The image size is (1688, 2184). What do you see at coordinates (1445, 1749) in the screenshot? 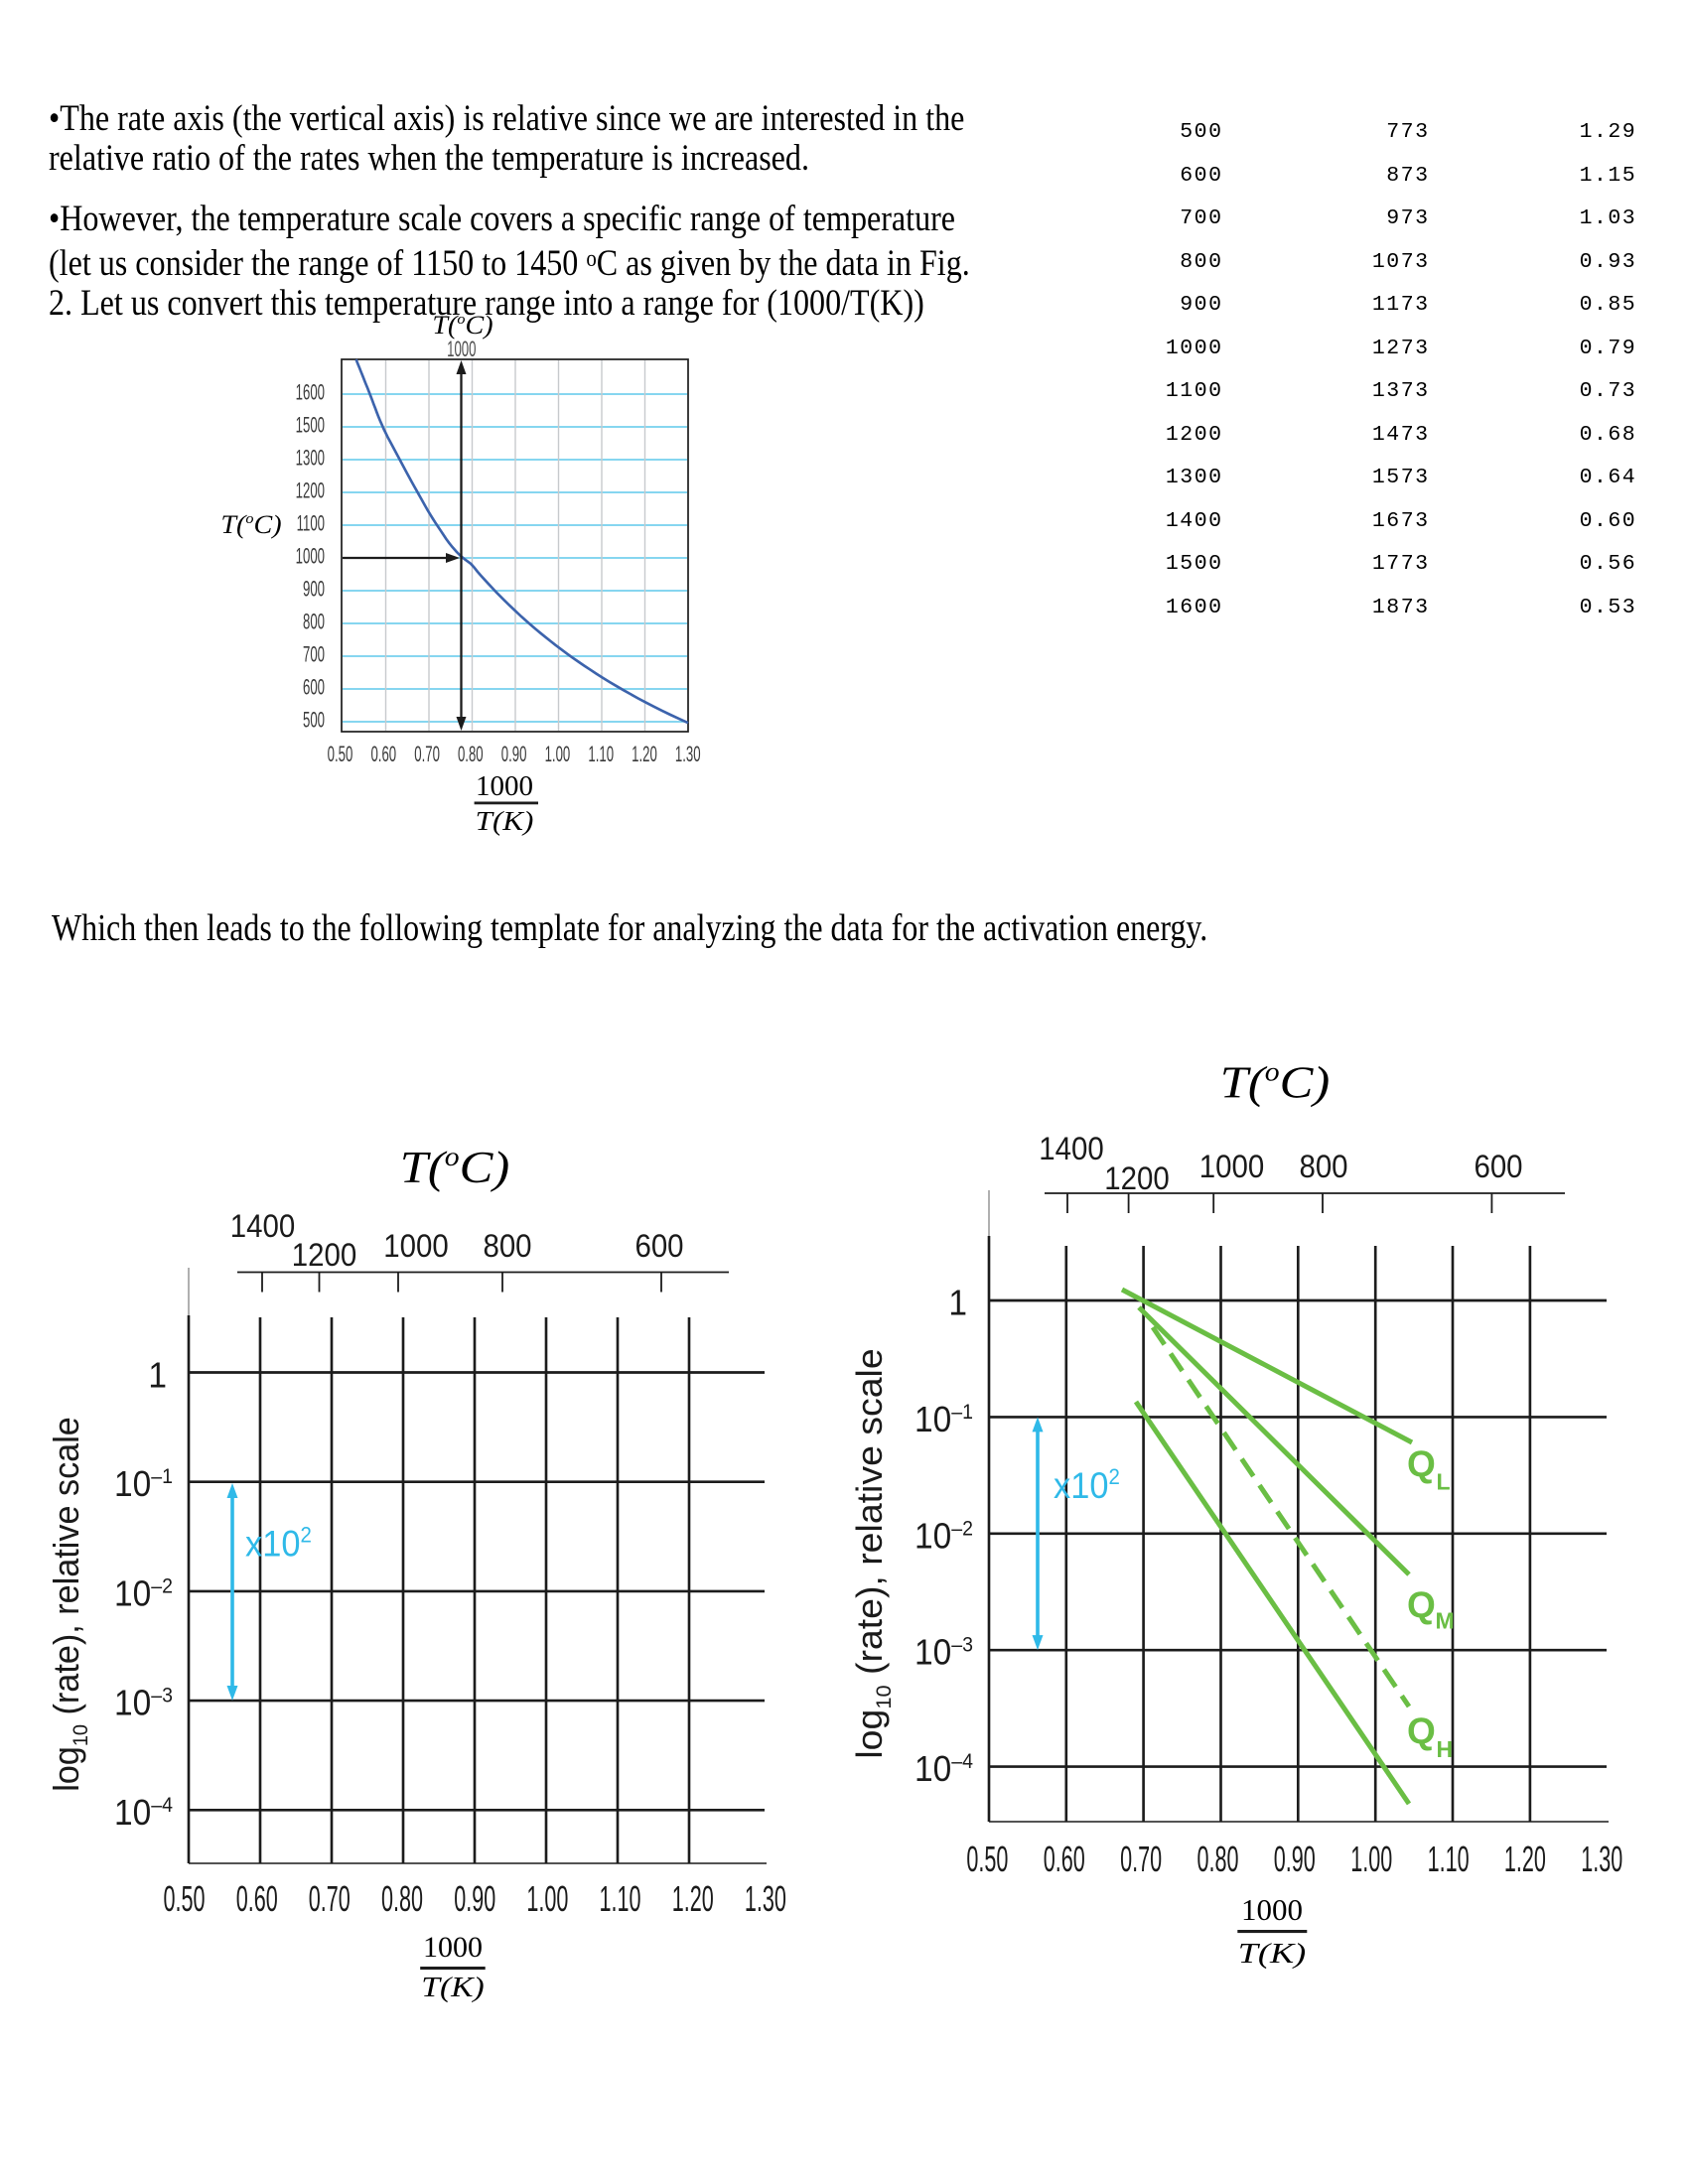
I see `svg-text: H` at bounding box center [1445, 1749].